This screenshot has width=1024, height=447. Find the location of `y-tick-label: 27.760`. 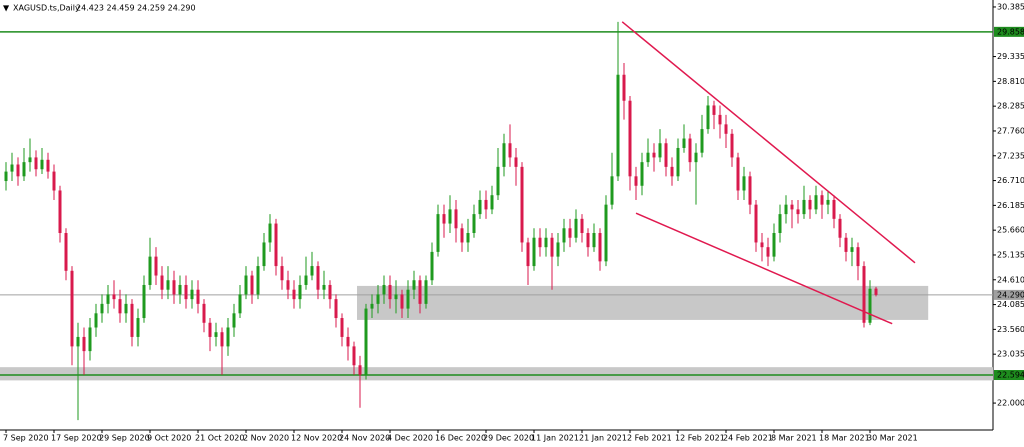

y-tick-label: 27.760 is located at coordinates (1010, 130).